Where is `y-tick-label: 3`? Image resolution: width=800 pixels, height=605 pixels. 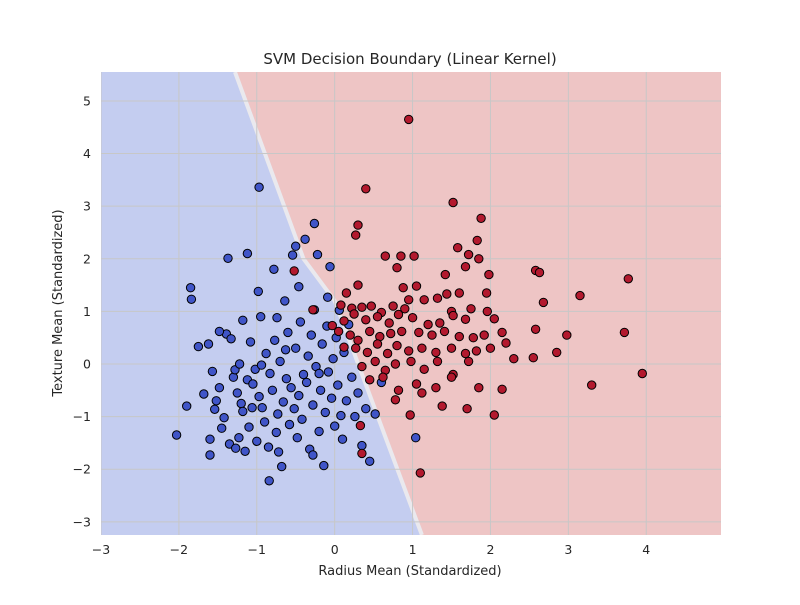
y-tick-label: 3 is located at coordinates (87, 206).